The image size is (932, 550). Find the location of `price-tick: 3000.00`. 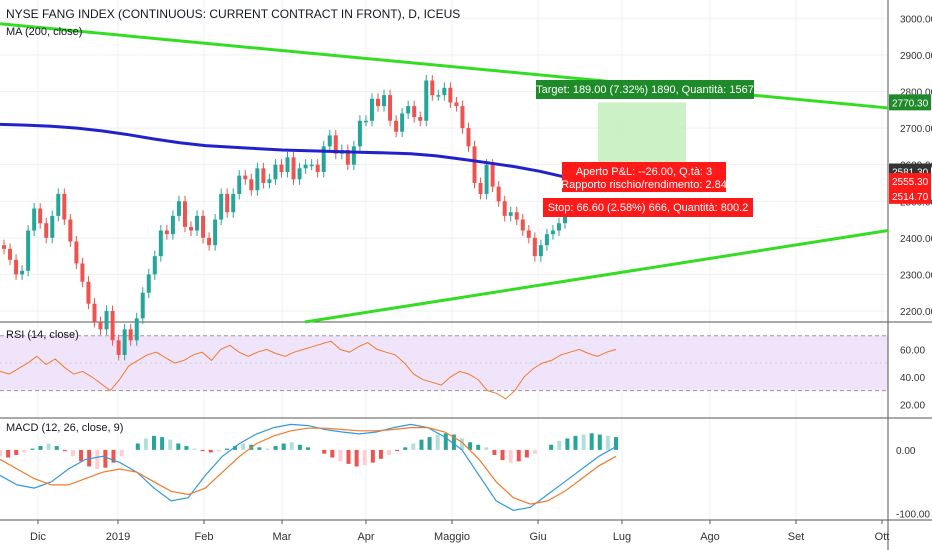

price-tick: 3000.00 is located at coordinates (916, 19).